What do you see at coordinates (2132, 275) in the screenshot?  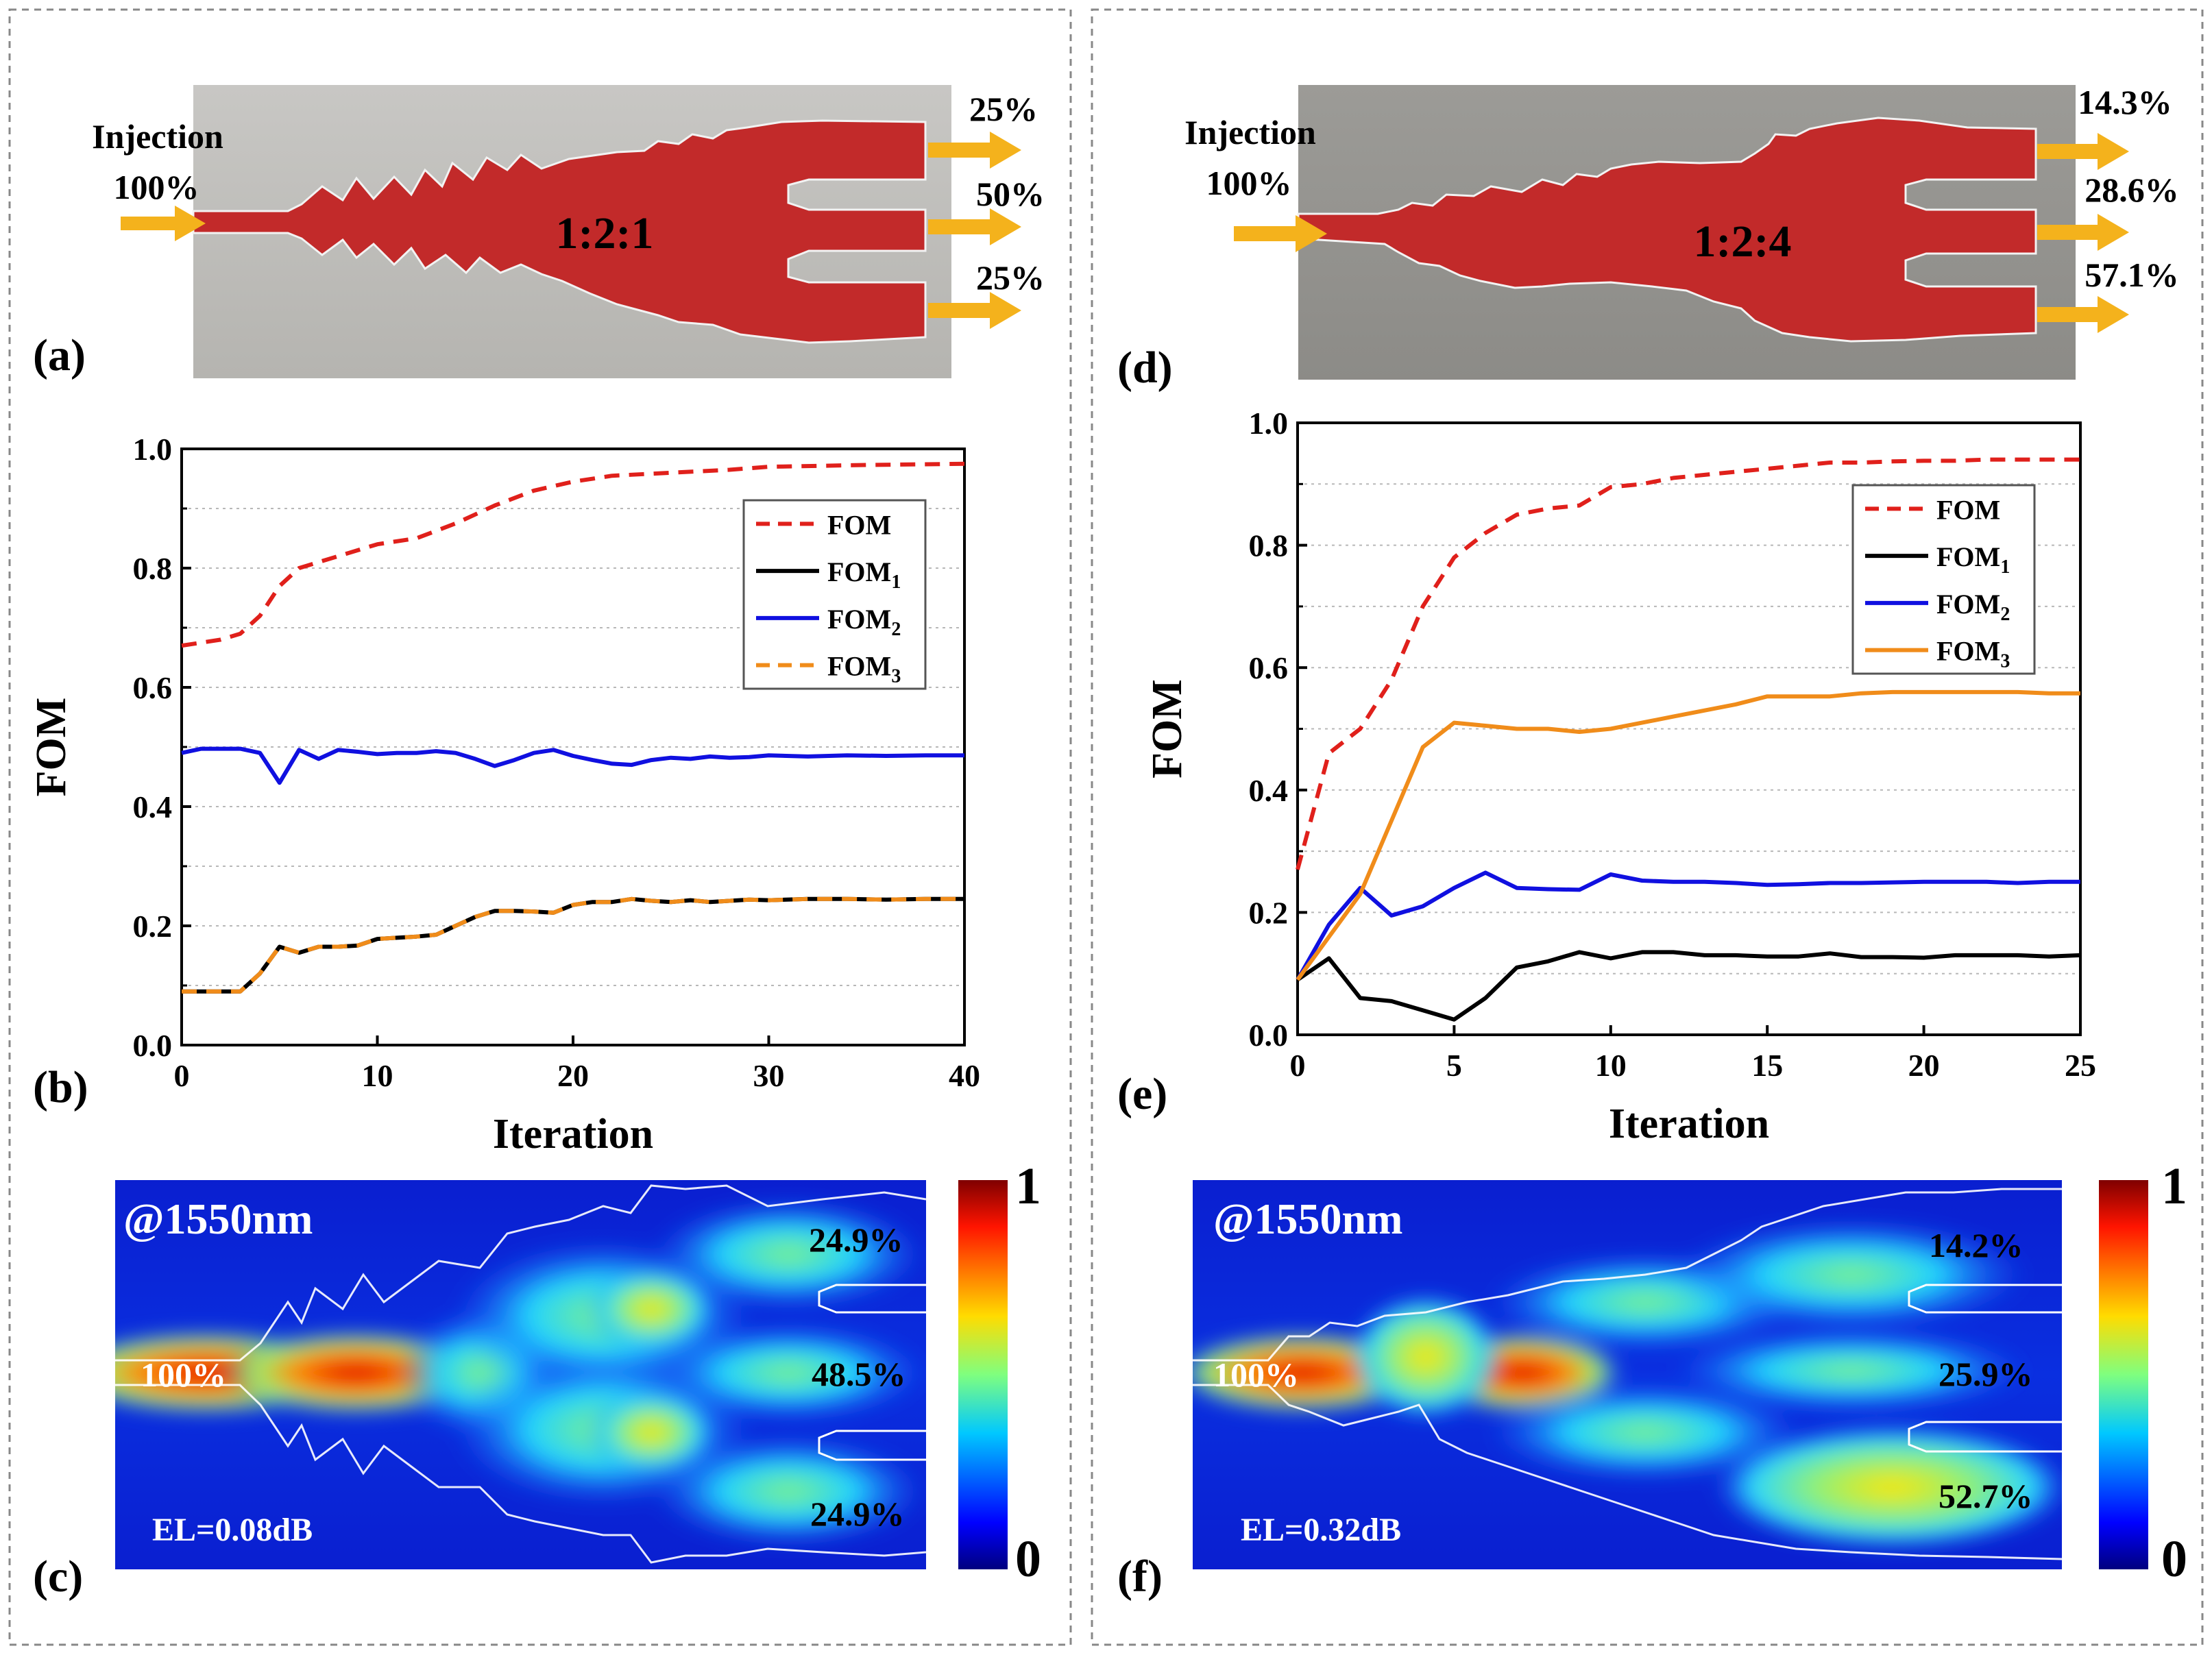 I see `output-percent-right-3: 57.1%` at bounding box center [2132, 275].